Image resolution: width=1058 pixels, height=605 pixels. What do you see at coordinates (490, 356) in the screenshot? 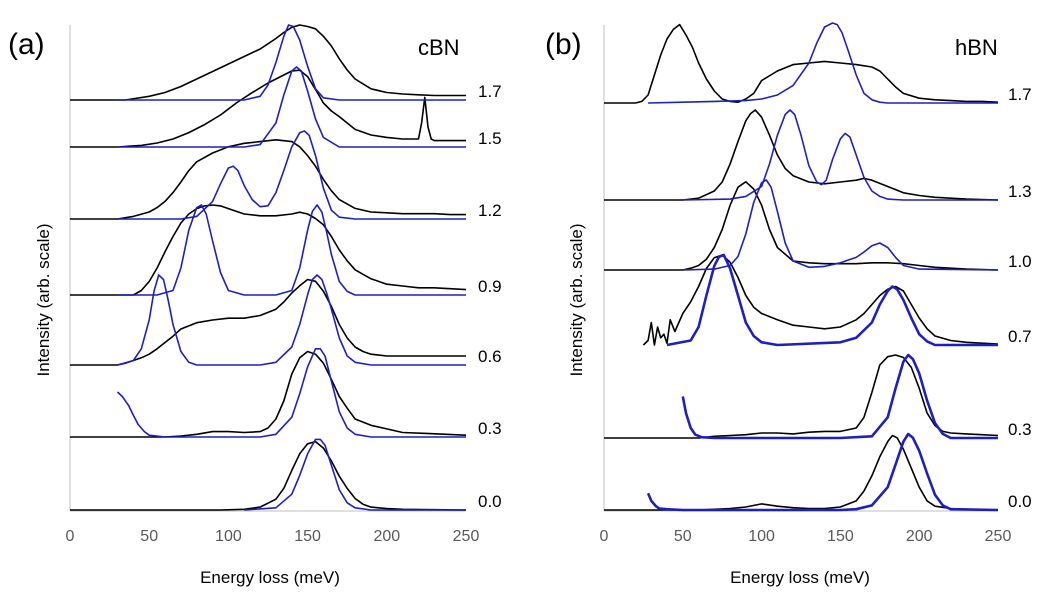
I see `trace-label-0.6: 0.6` at bounding box center [490, 356].